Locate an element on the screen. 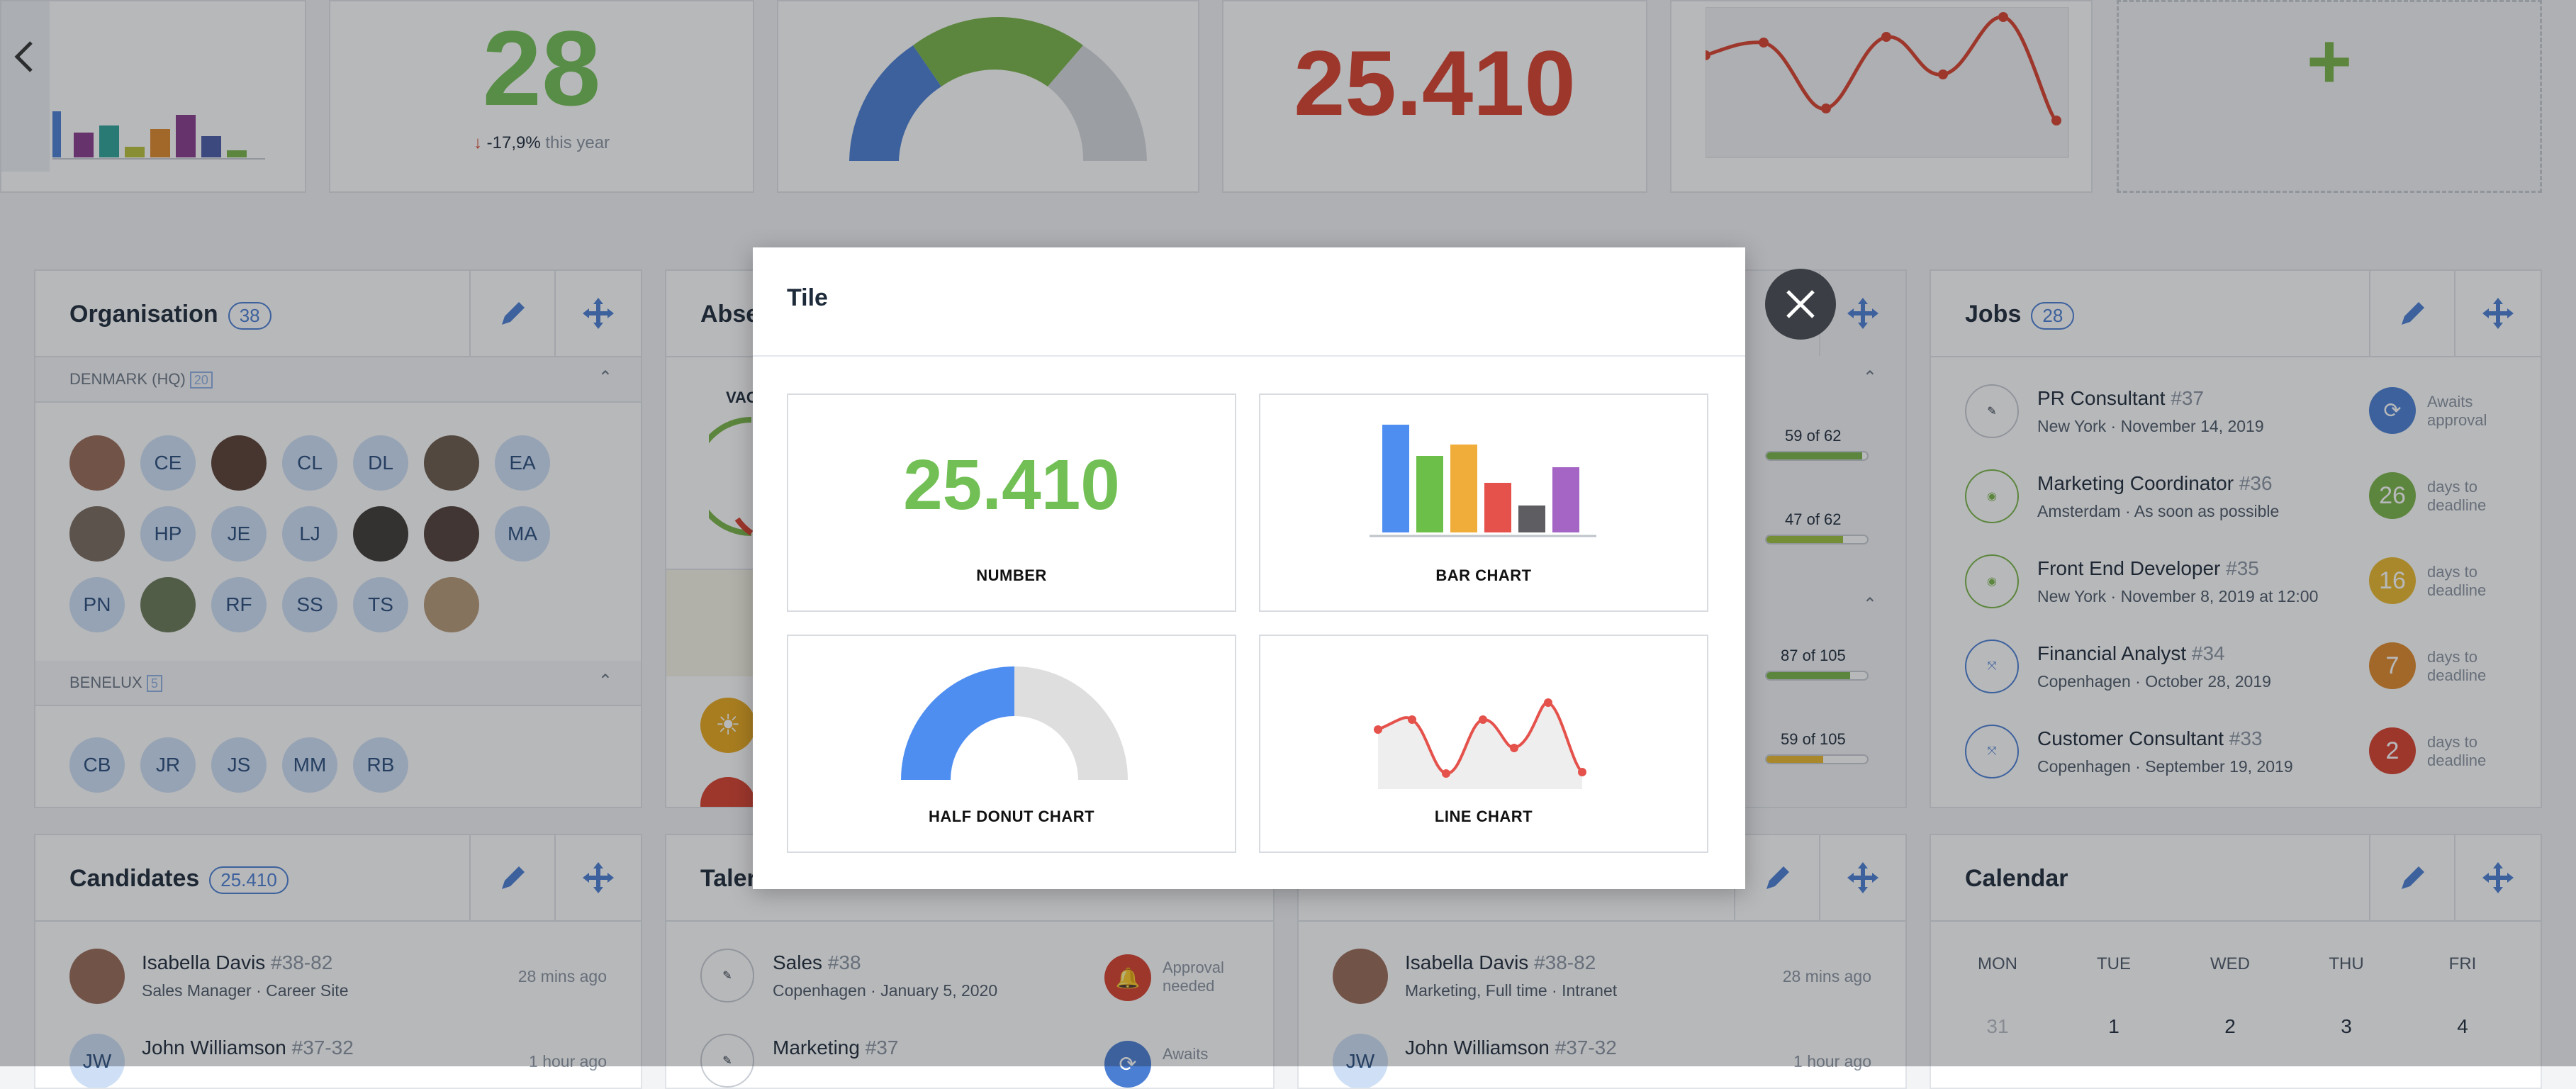 The image size is (2576, 1089). section-label: DENMARK (HQ) 20 is located at coordinates (141, 379).